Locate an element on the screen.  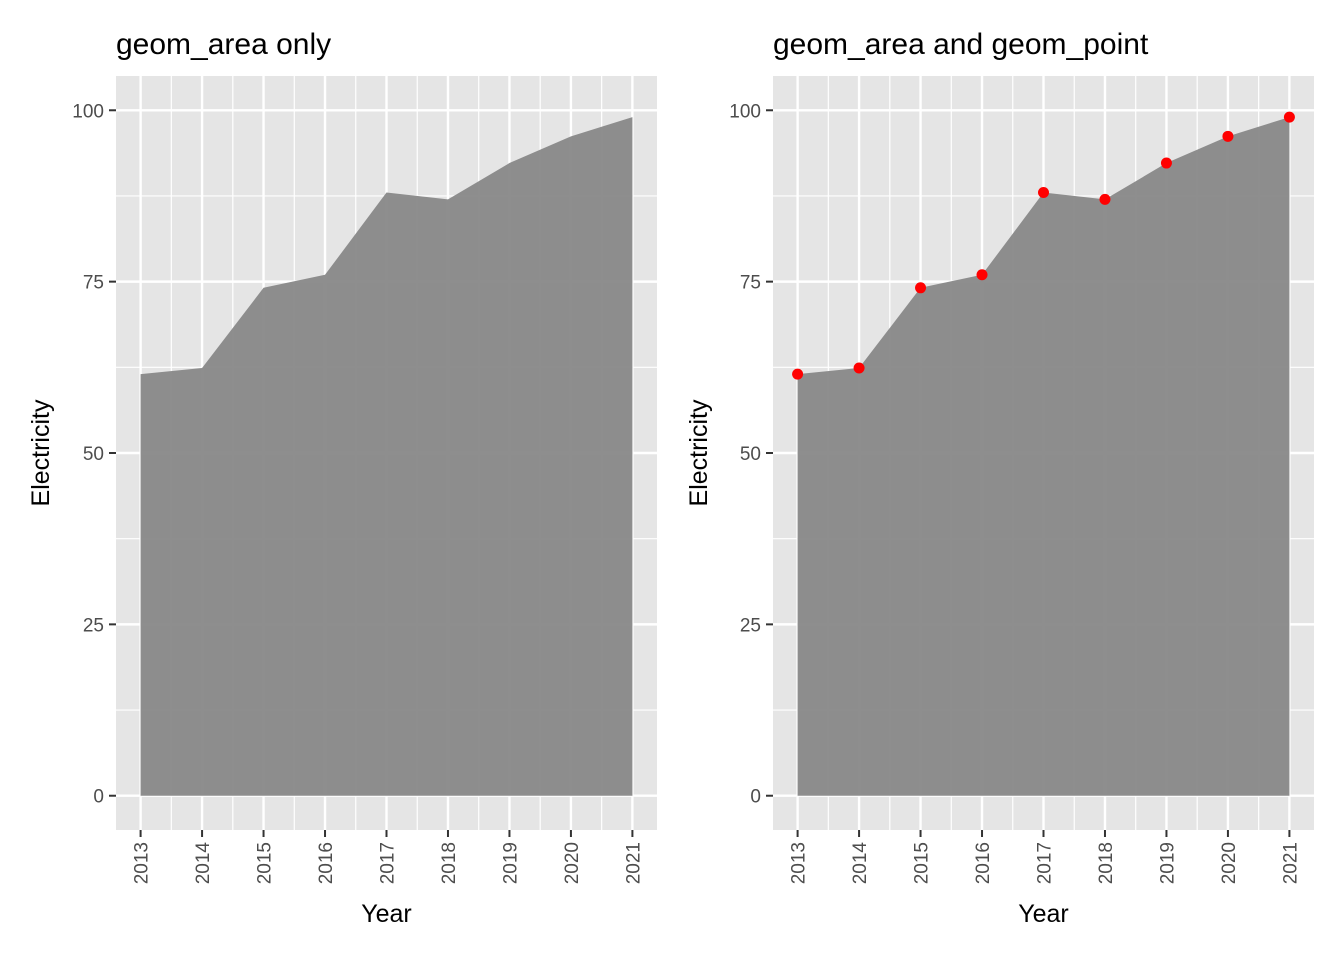
data-point-2019 is located at coordinates (1166, 163).